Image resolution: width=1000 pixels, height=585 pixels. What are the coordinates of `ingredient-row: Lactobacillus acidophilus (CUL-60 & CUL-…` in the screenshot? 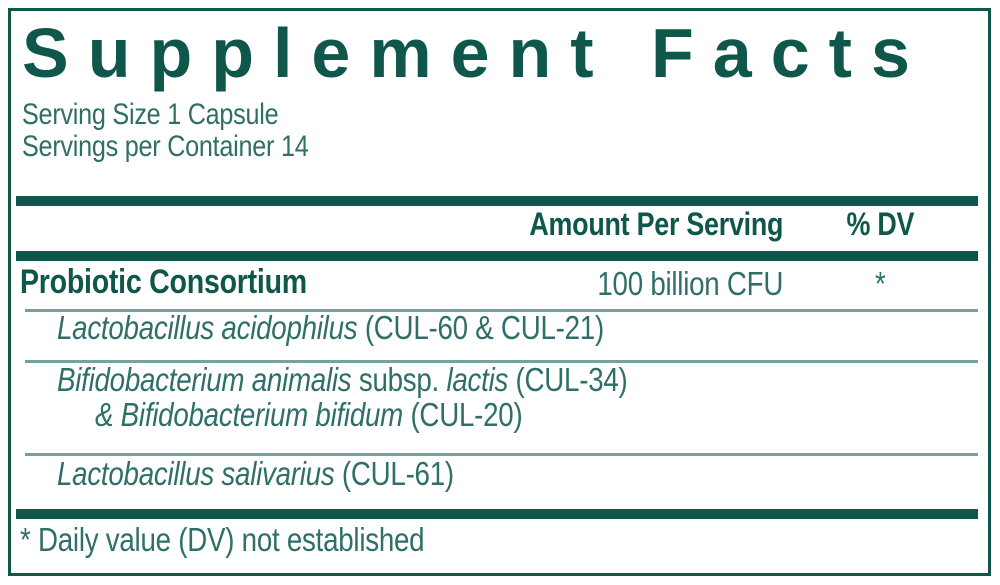 It's located at (330, 327).